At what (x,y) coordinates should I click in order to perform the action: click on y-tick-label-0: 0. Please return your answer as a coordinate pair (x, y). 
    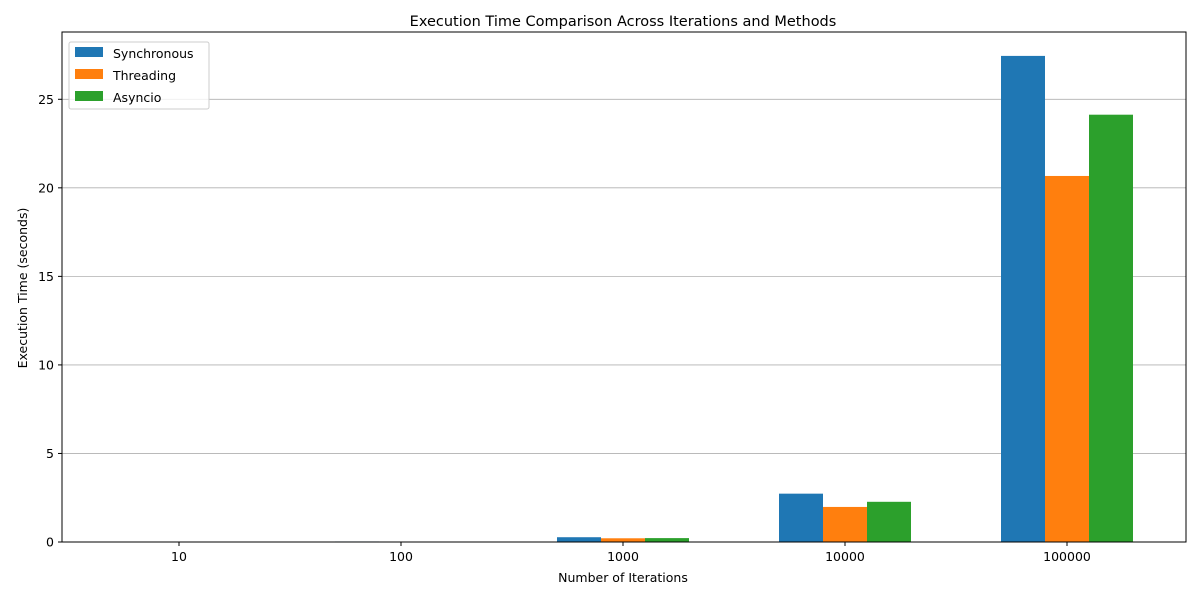
    Looking at the image, I should click on (50, 542).